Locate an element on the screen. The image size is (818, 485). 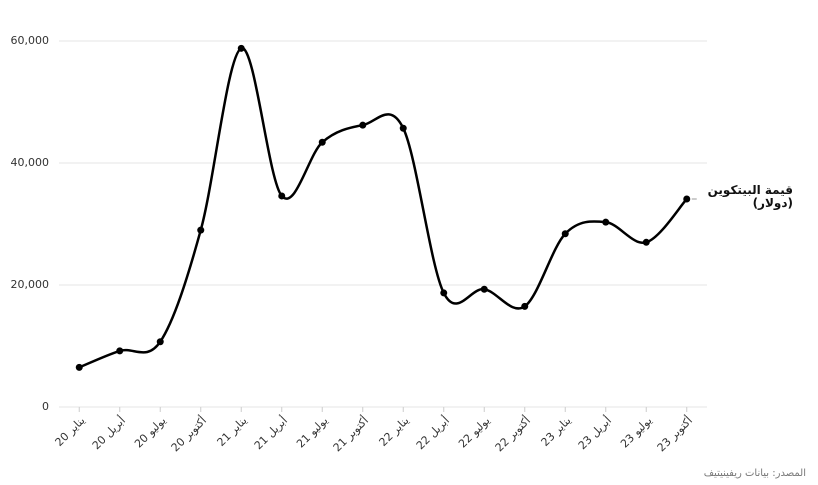
source-note: المصدر: بيانات ريفينيتيف is located at coordinates (754, 473).